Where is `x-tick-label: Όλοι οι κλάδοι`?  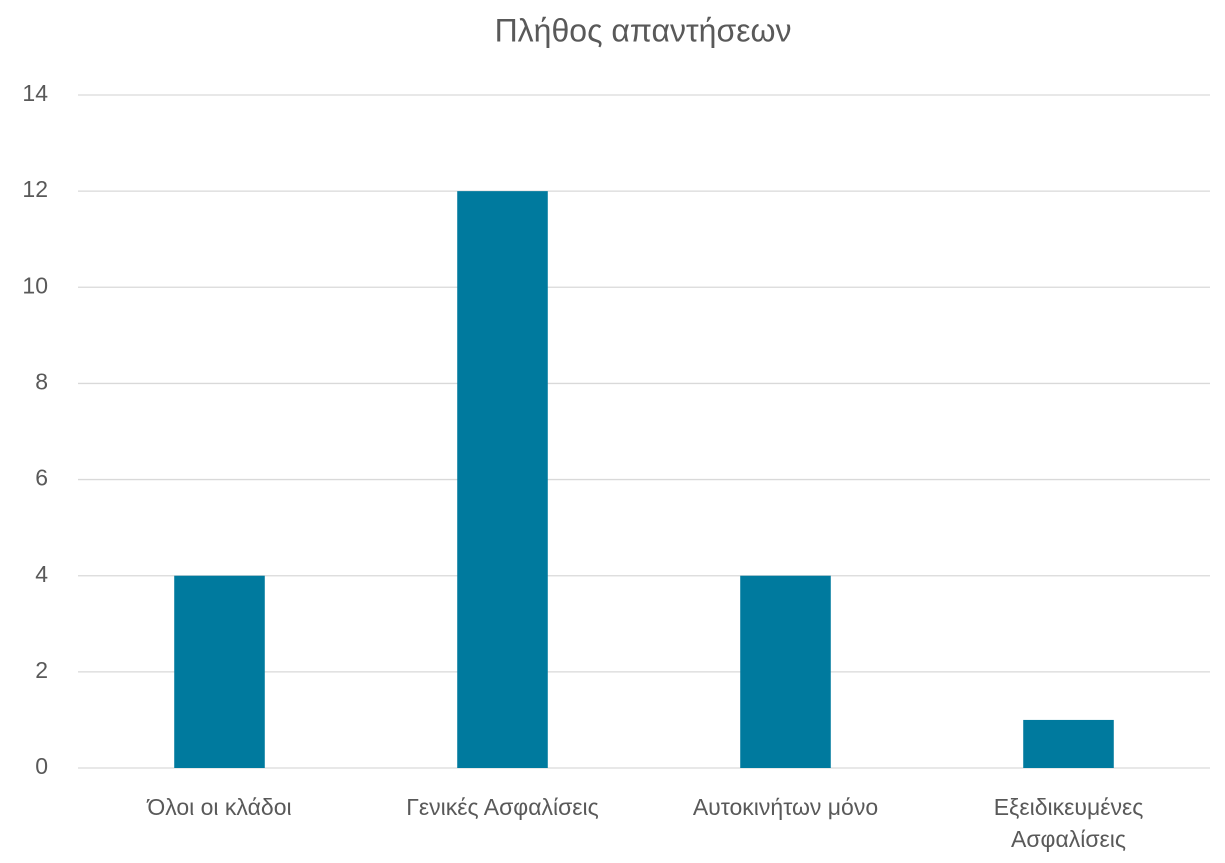 x-tick-label: Όλοι οι κλάδοι is located at coordinates (218, 807).